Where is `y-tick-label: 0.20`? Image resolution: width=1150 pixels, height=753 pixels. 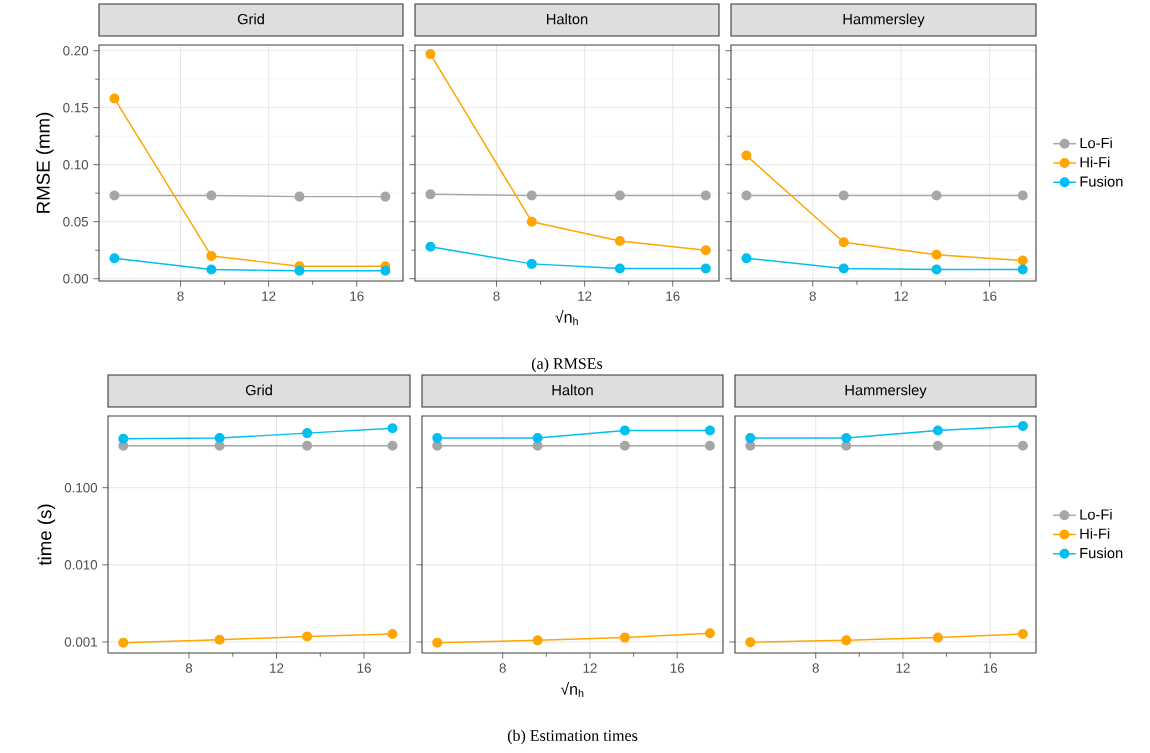
y-tick-label: 0.20 is located at coordinates (76, 50).